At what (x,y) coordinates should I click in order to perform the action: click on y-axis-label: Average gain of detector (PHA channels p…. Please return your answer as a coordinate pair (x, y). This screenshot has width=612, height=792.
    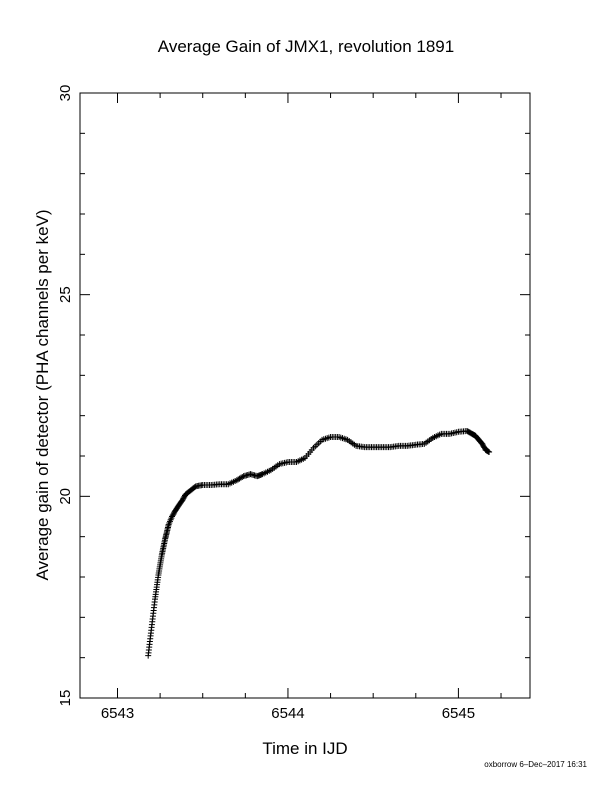
    Looking at the image, I should click on (42, 394).